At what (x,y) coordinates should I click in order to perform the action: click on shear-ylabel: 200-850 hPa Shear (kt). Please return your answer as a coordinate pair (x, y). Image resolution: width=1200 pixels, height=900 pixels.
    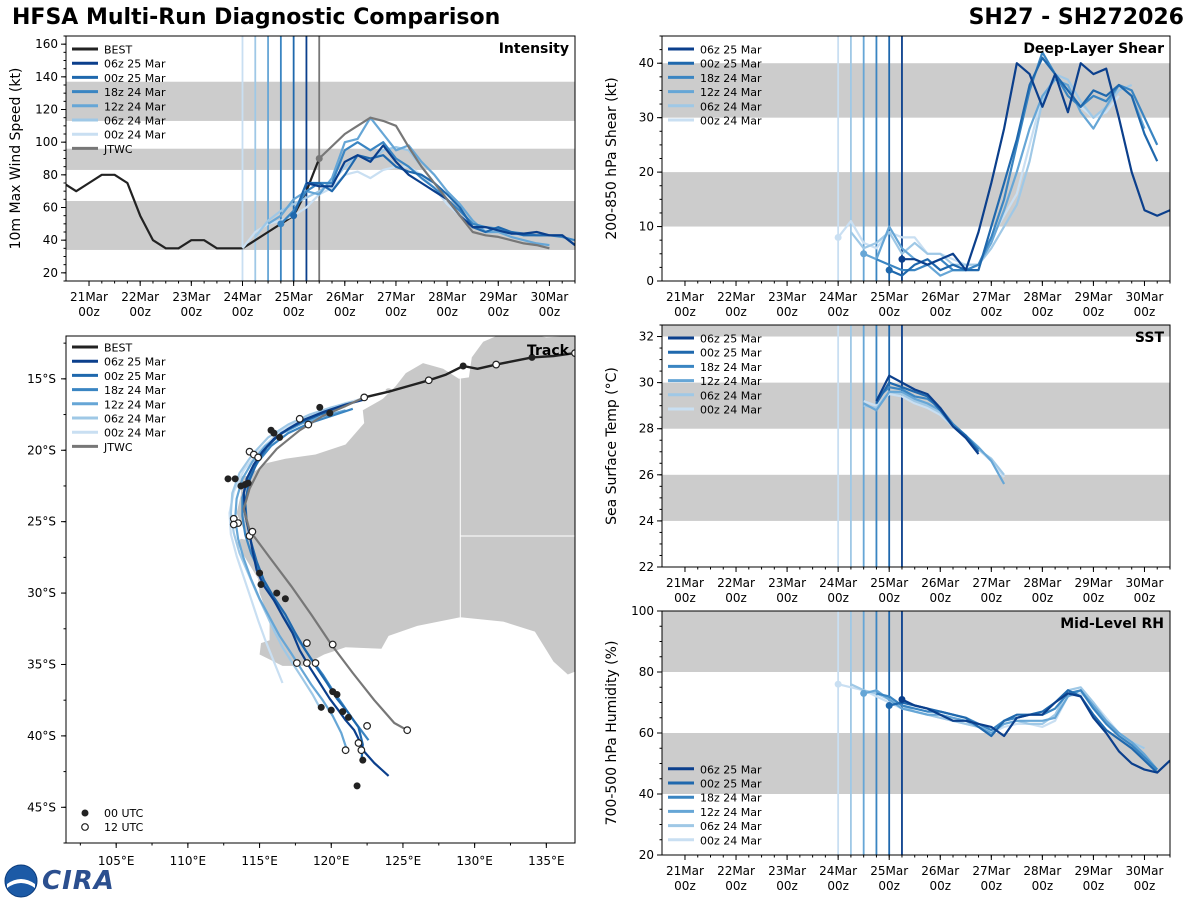
    Looking at the image, I should click on (612, 158).